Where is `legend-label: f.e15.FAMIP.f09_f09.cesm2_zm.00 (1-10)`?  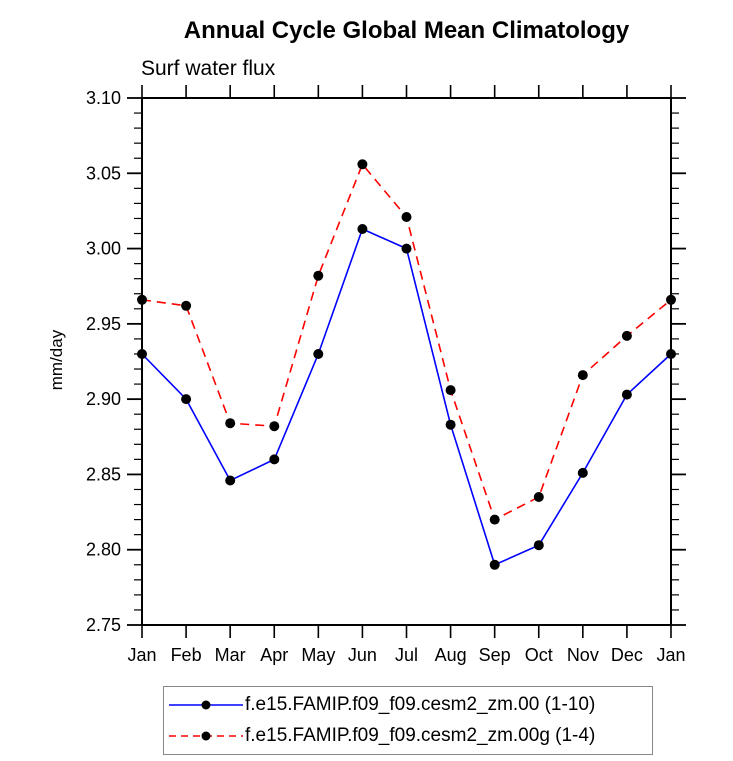 legend-label: f.e15.FAMIP.f09_f09.cesm2_zm.00 (1-10) is located at coordinates (420, 704).